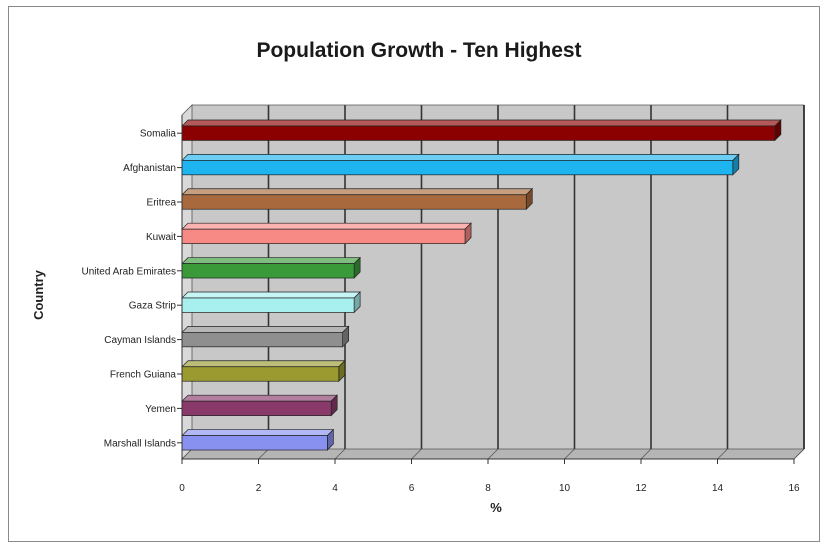  What do you see at coordinates (412, 488) in the screenshot?
I see `x-tick-label: 6` at bounding box center [412, 488].